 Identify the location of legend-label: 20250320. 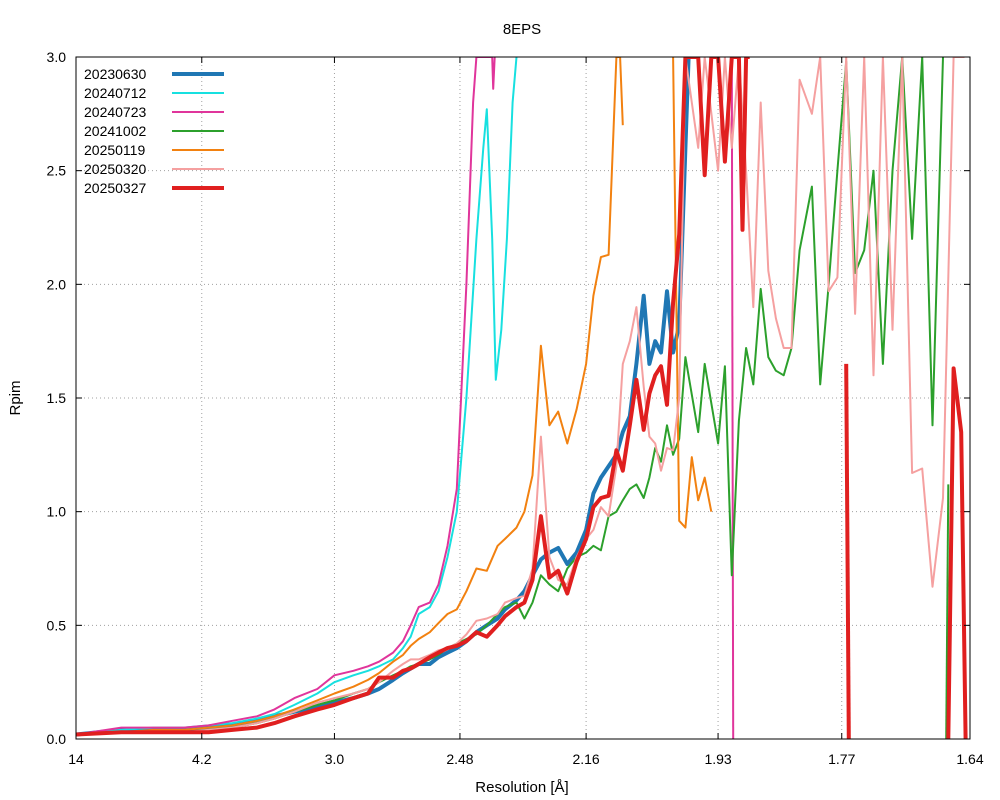
(115, 169).